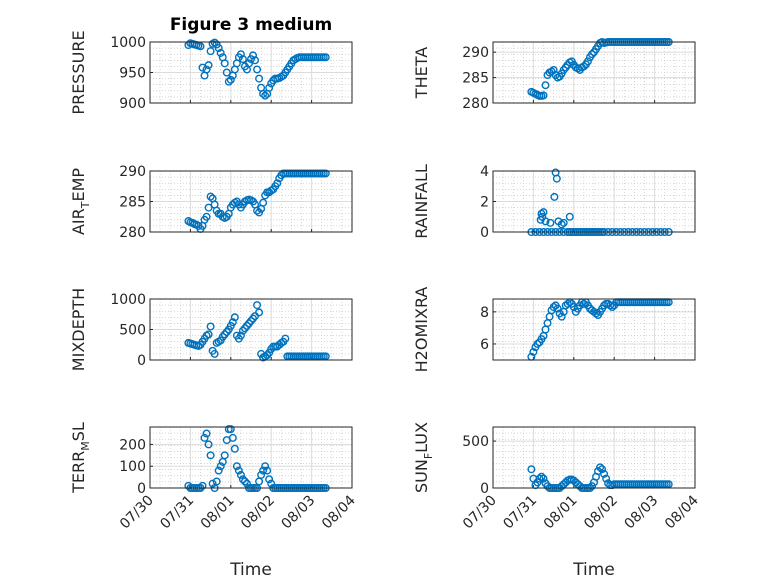  What do you see at coordinates (137, 513) in the screenshot?
I see `x-tick-label: 07/30` at bounding box center [137, 513].